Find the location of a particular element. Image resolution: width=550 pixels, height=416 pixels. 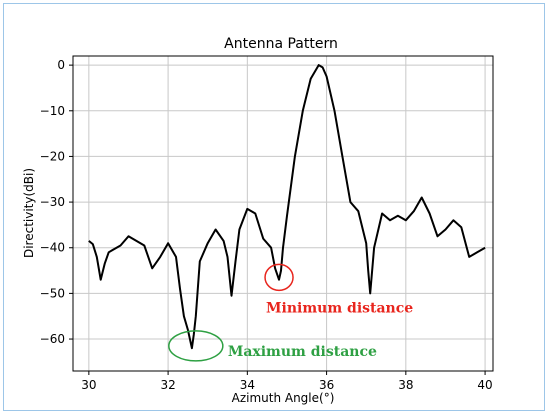

maximum-distance-marker is located at coordinates (196, 346).